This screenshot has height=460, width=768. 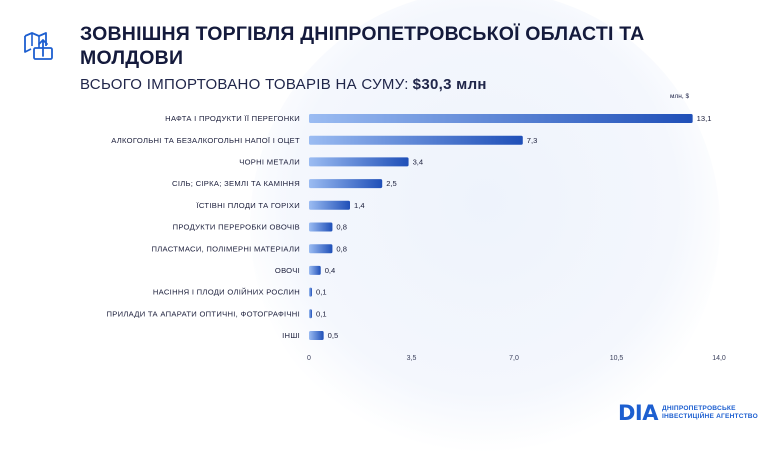 I want to click on data-label: 13,1, so click(x=704, y=118).